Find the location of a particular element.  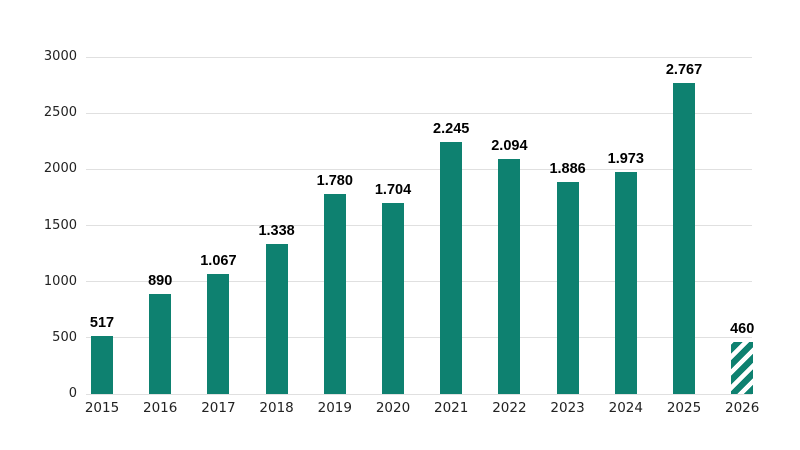

y-tick-label: 500 is located at coordinates (64, 337).